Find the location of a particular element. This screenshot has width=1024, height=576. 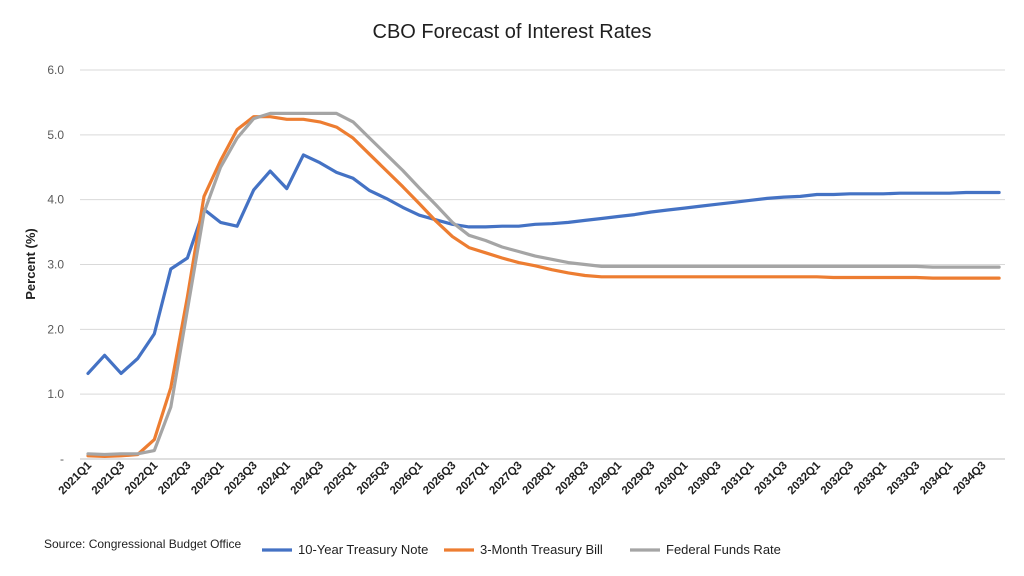

legend-label: 10-Year Treasury Note is located at coordinates (363, 549).